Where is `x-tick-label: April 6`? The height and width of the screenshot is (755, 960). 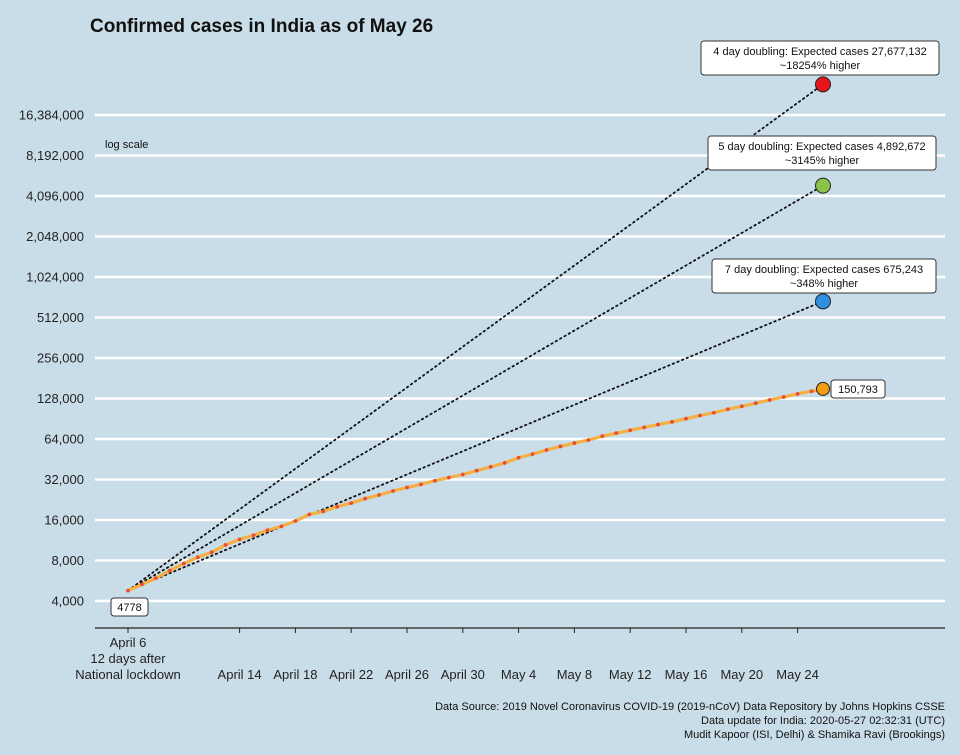
x-tick-label: April 6 is located at coordinates (128, 642).